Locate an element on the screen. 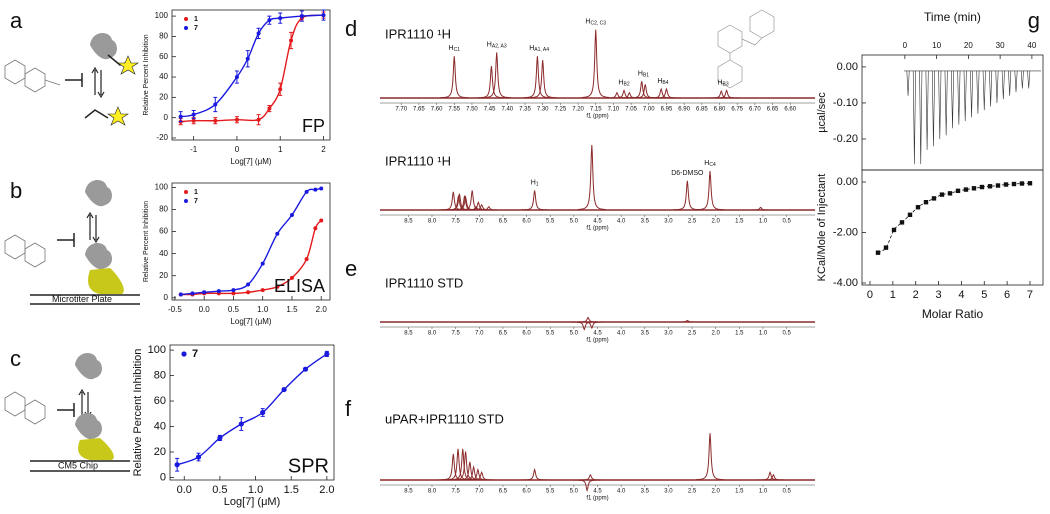  peak-label-sub: C1 is located at coordinates (457, 51).